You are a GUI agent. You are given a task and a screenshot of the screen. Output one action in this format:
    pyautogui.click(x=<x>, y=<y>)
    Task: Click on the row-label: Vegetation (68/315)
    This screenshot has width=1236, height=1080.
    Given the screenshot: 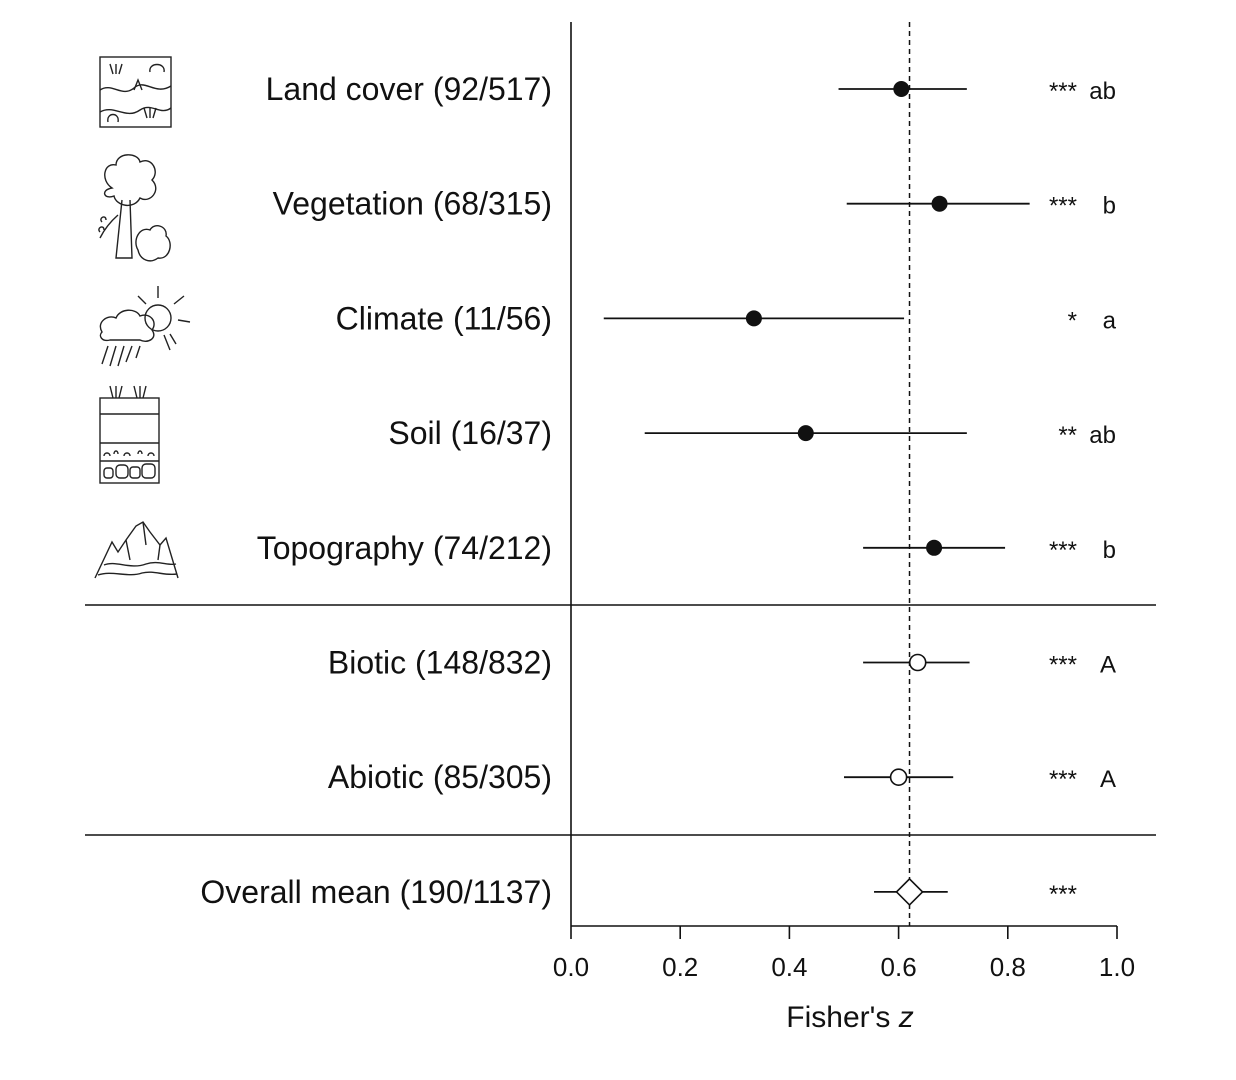 What is the action you would take?
    pyautogui.click(x=412, y=204)
    